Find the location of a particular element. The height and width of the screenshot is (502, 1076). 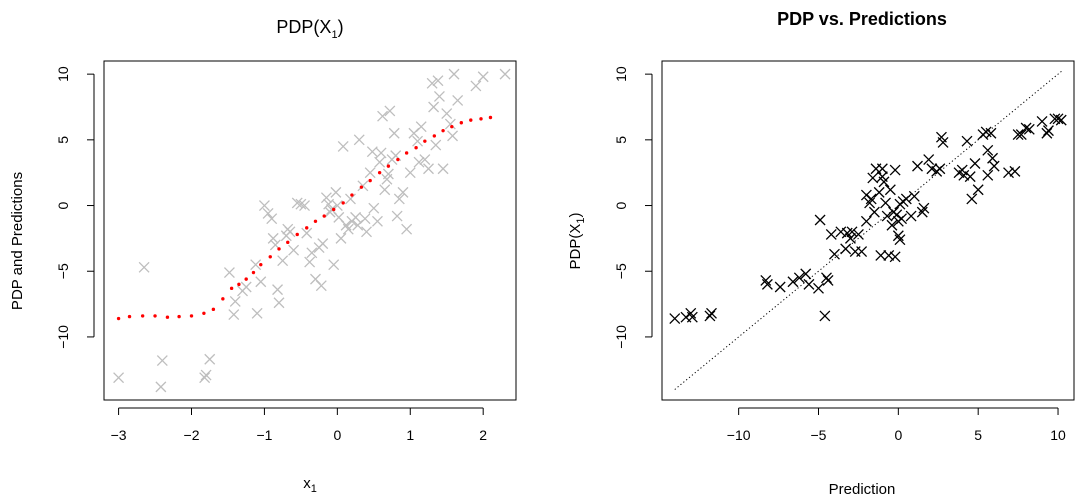

y-tick-label: −5 is located at coordinates (63, 271).